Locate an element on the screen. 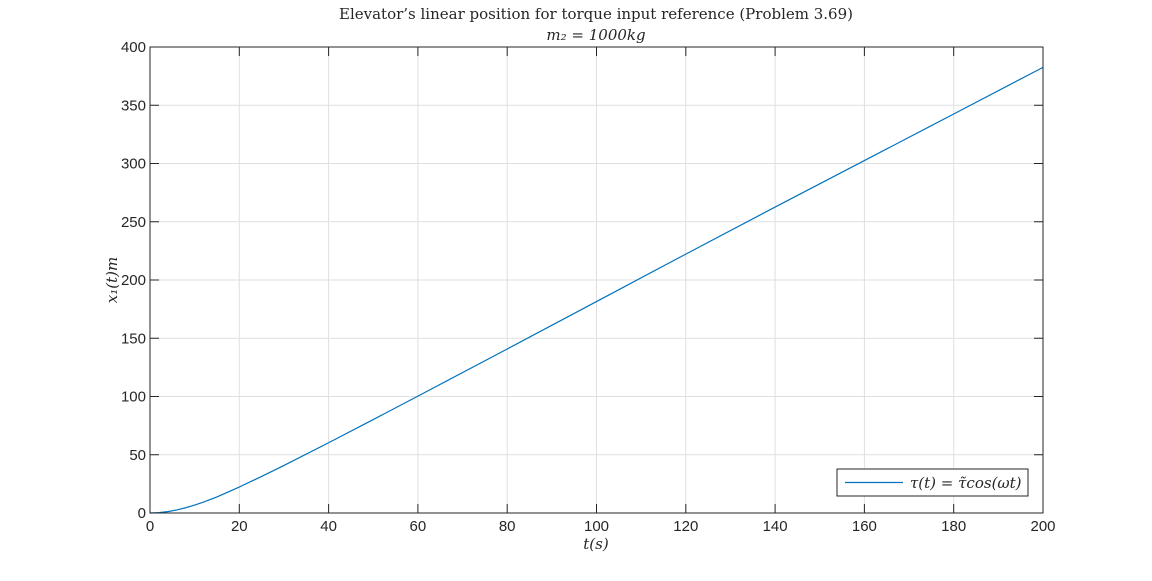 This screenshot has width=1152, height=581. y-axis-label: x₁(t)m is located at coordinates (112, 280).